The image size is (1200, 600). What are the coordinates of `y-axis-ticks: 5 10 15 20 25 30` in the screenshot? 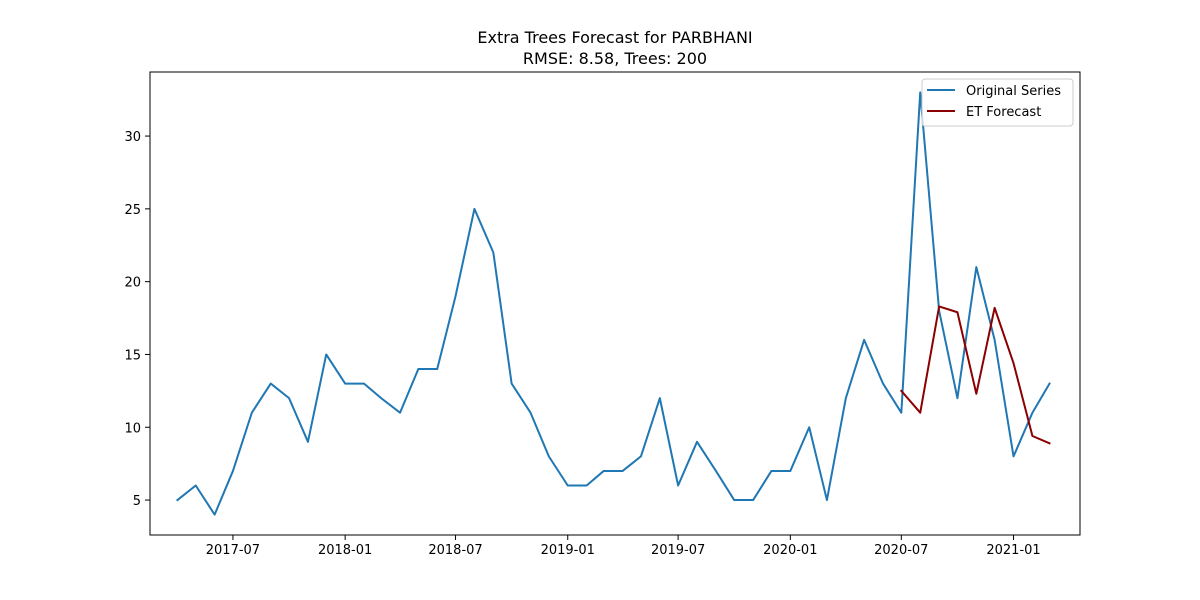 It's located at (137, 319).